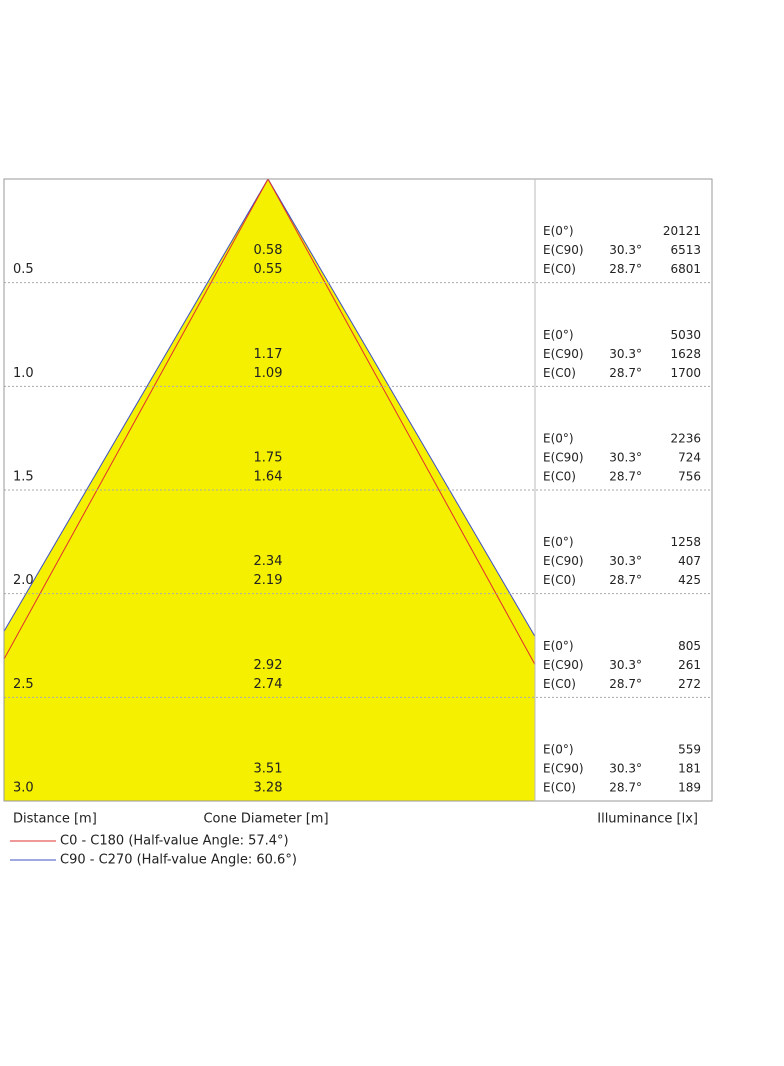 The width and height of the screenshot is (784, 1066). What do you see at coordinates (685, 354) in the screenshot?
I see `illuminance-value: 1628` at bounding box center [685, 354].